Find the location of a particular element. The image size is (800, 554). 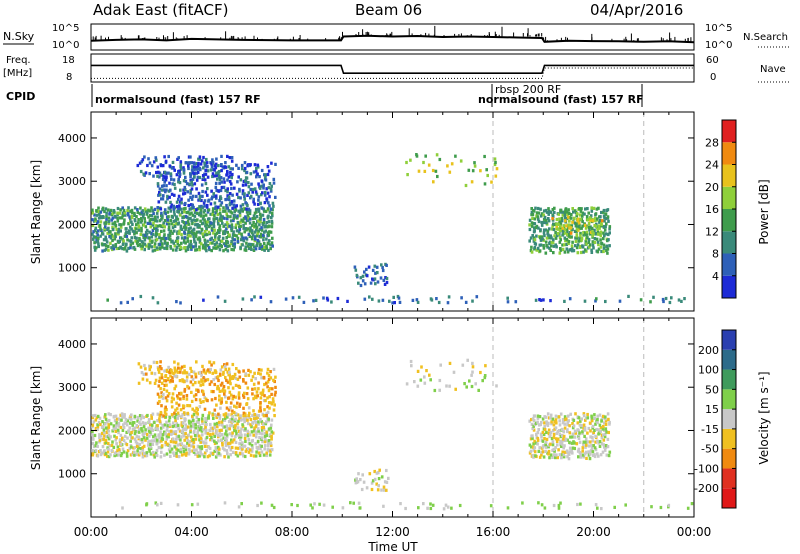

colorbar-segment is located at coordinates (729, 379).